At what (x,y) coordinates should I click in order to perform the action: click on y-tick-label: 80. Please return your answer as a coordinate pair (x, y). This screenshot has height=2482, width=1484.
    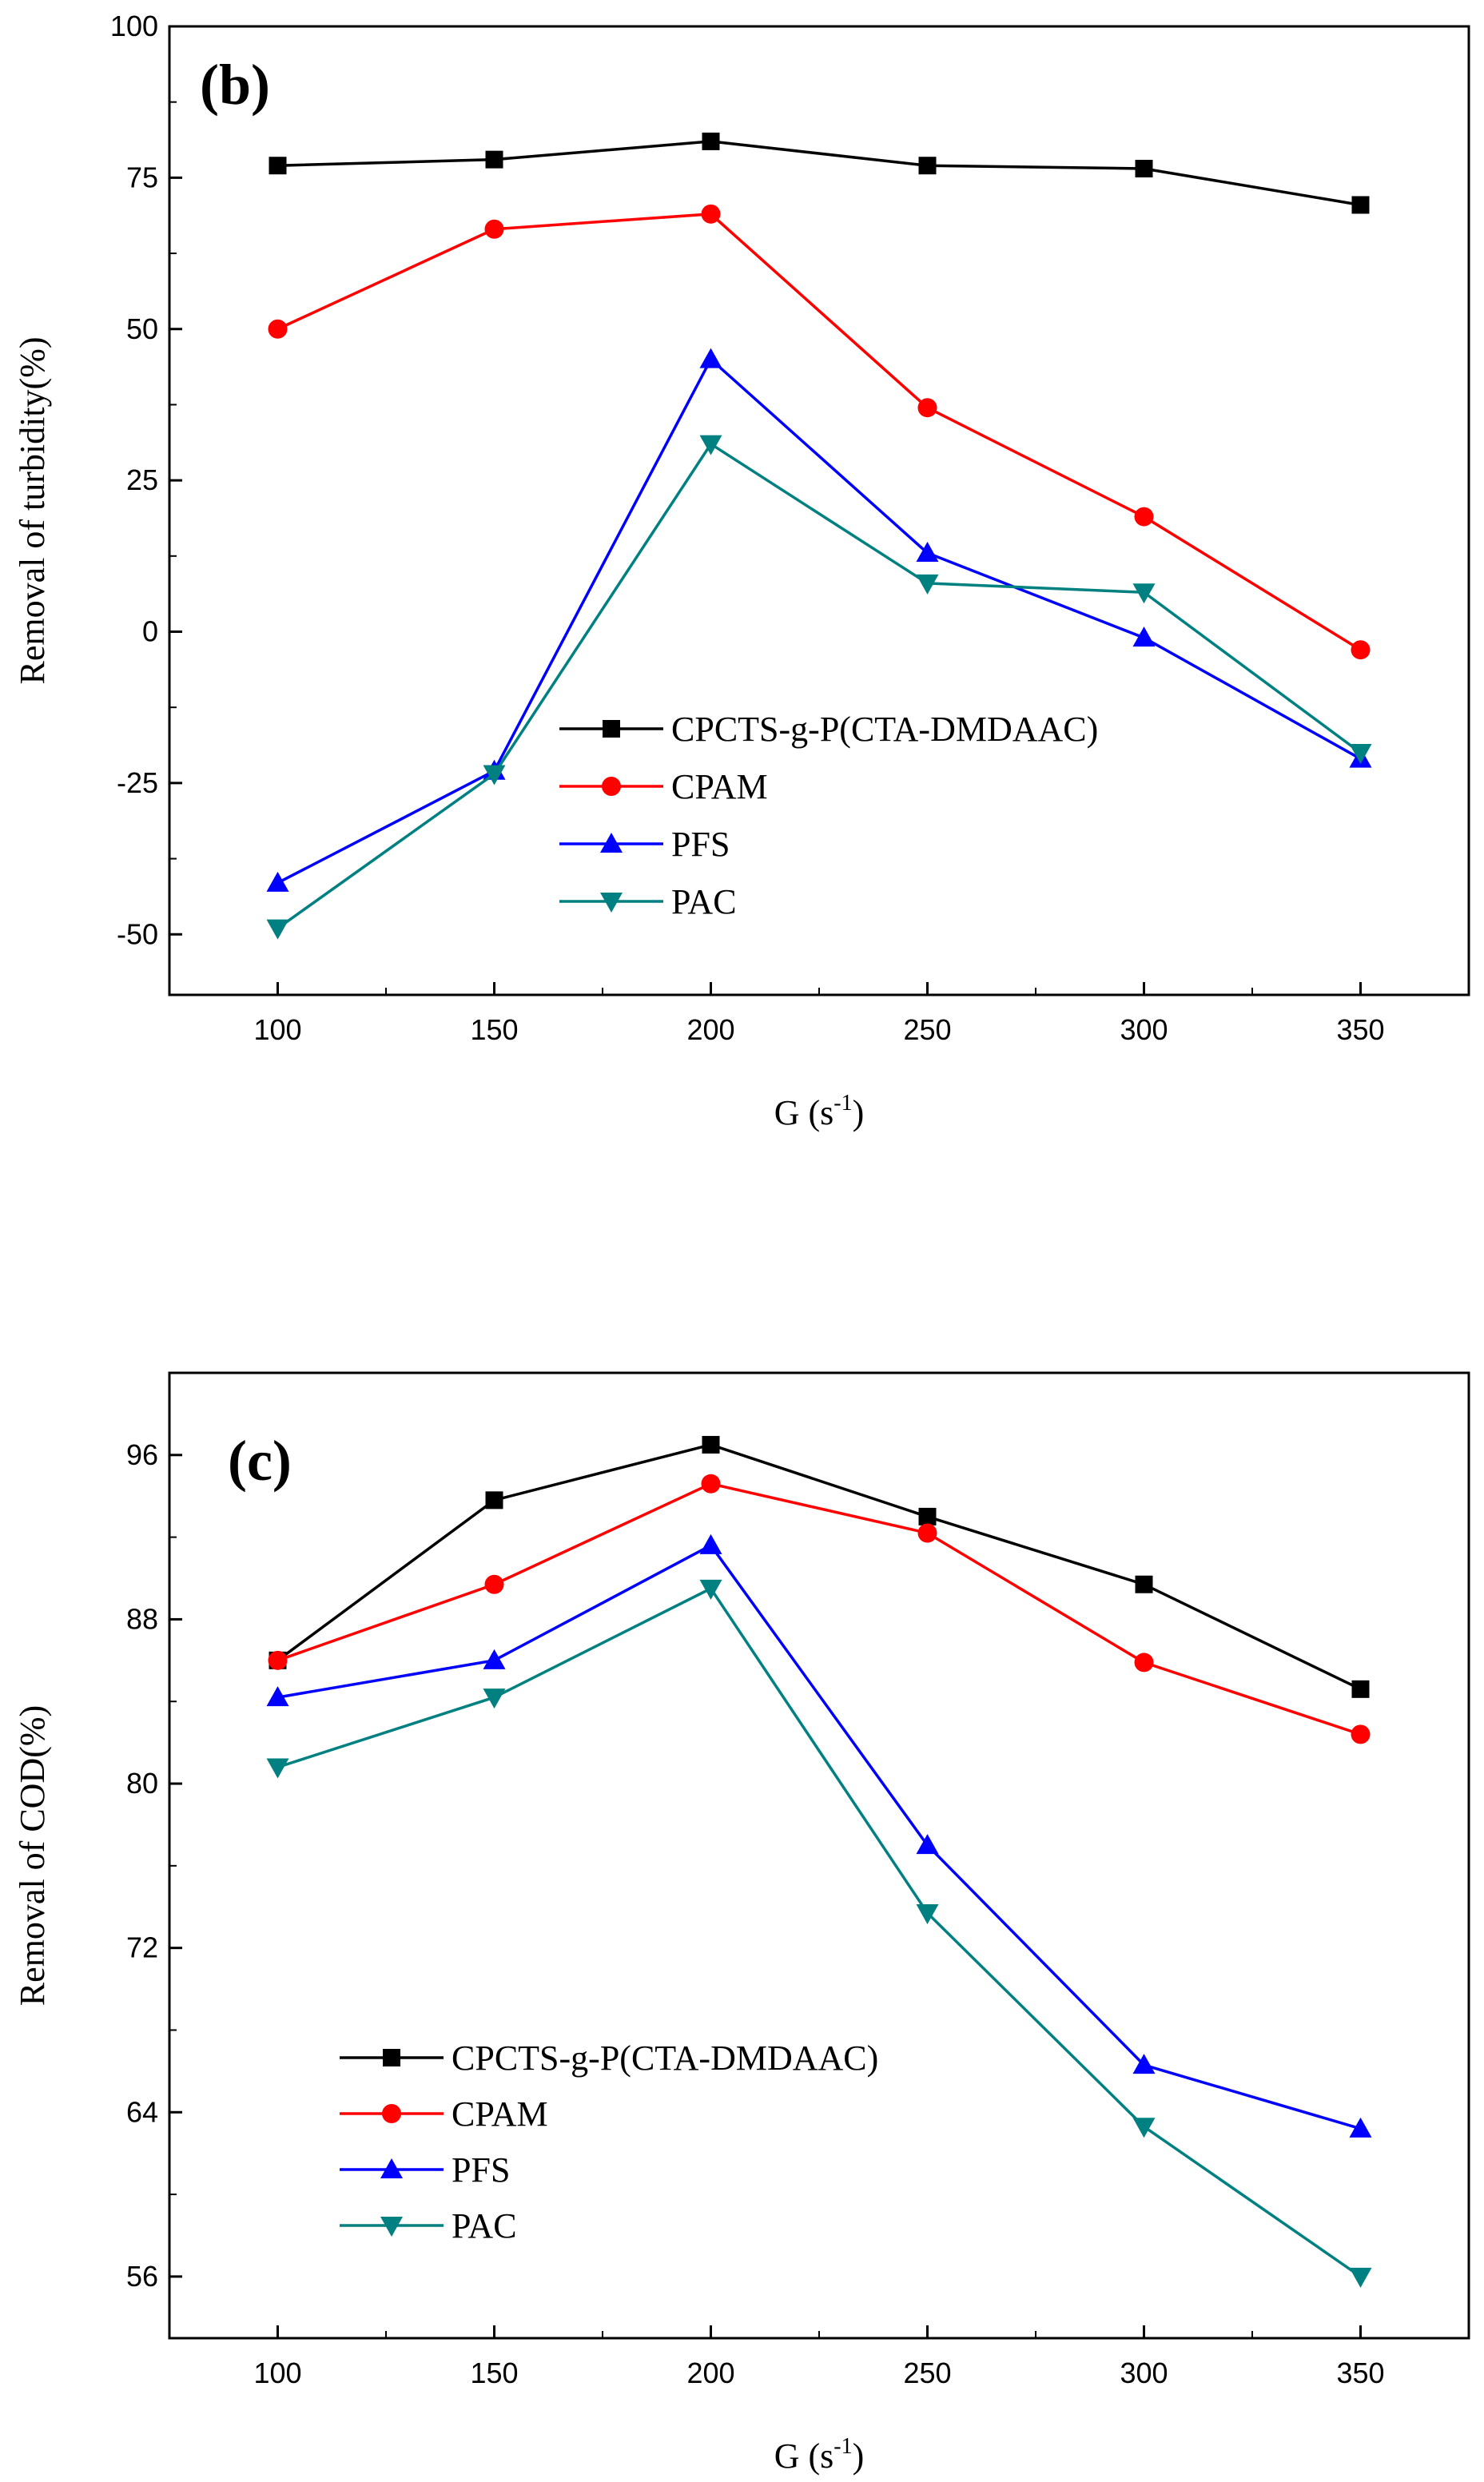
    Looking at the image, I should click on (142, 1783).